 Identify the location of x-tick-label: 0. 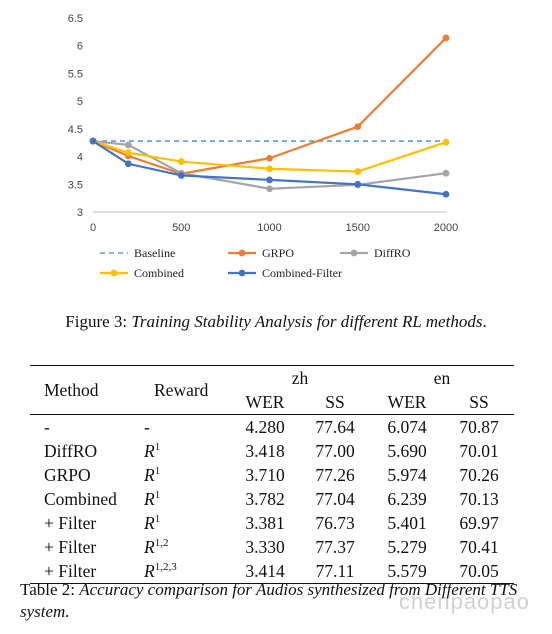
(93, 228).